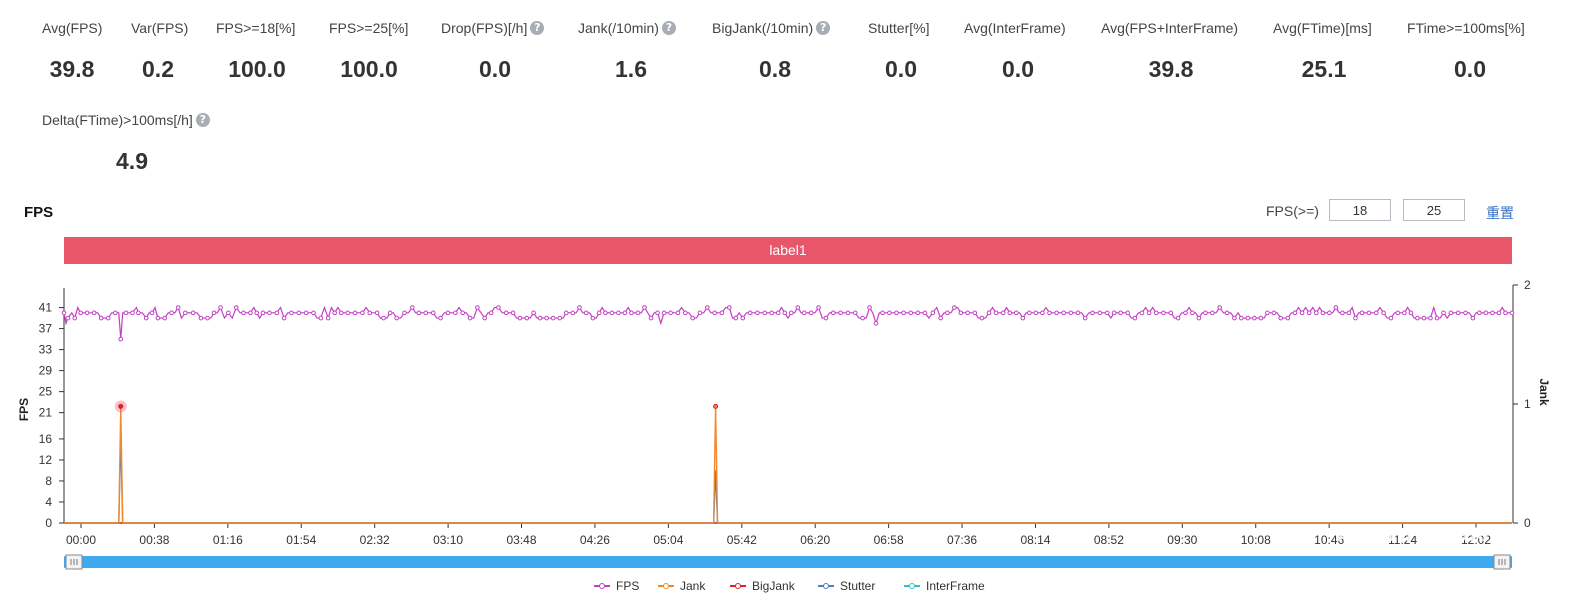 The height and width of the screenshot is (602, 1580). I want to click on stat-label-text: Avg(FPS+InterFrame), so click(1170, 28).